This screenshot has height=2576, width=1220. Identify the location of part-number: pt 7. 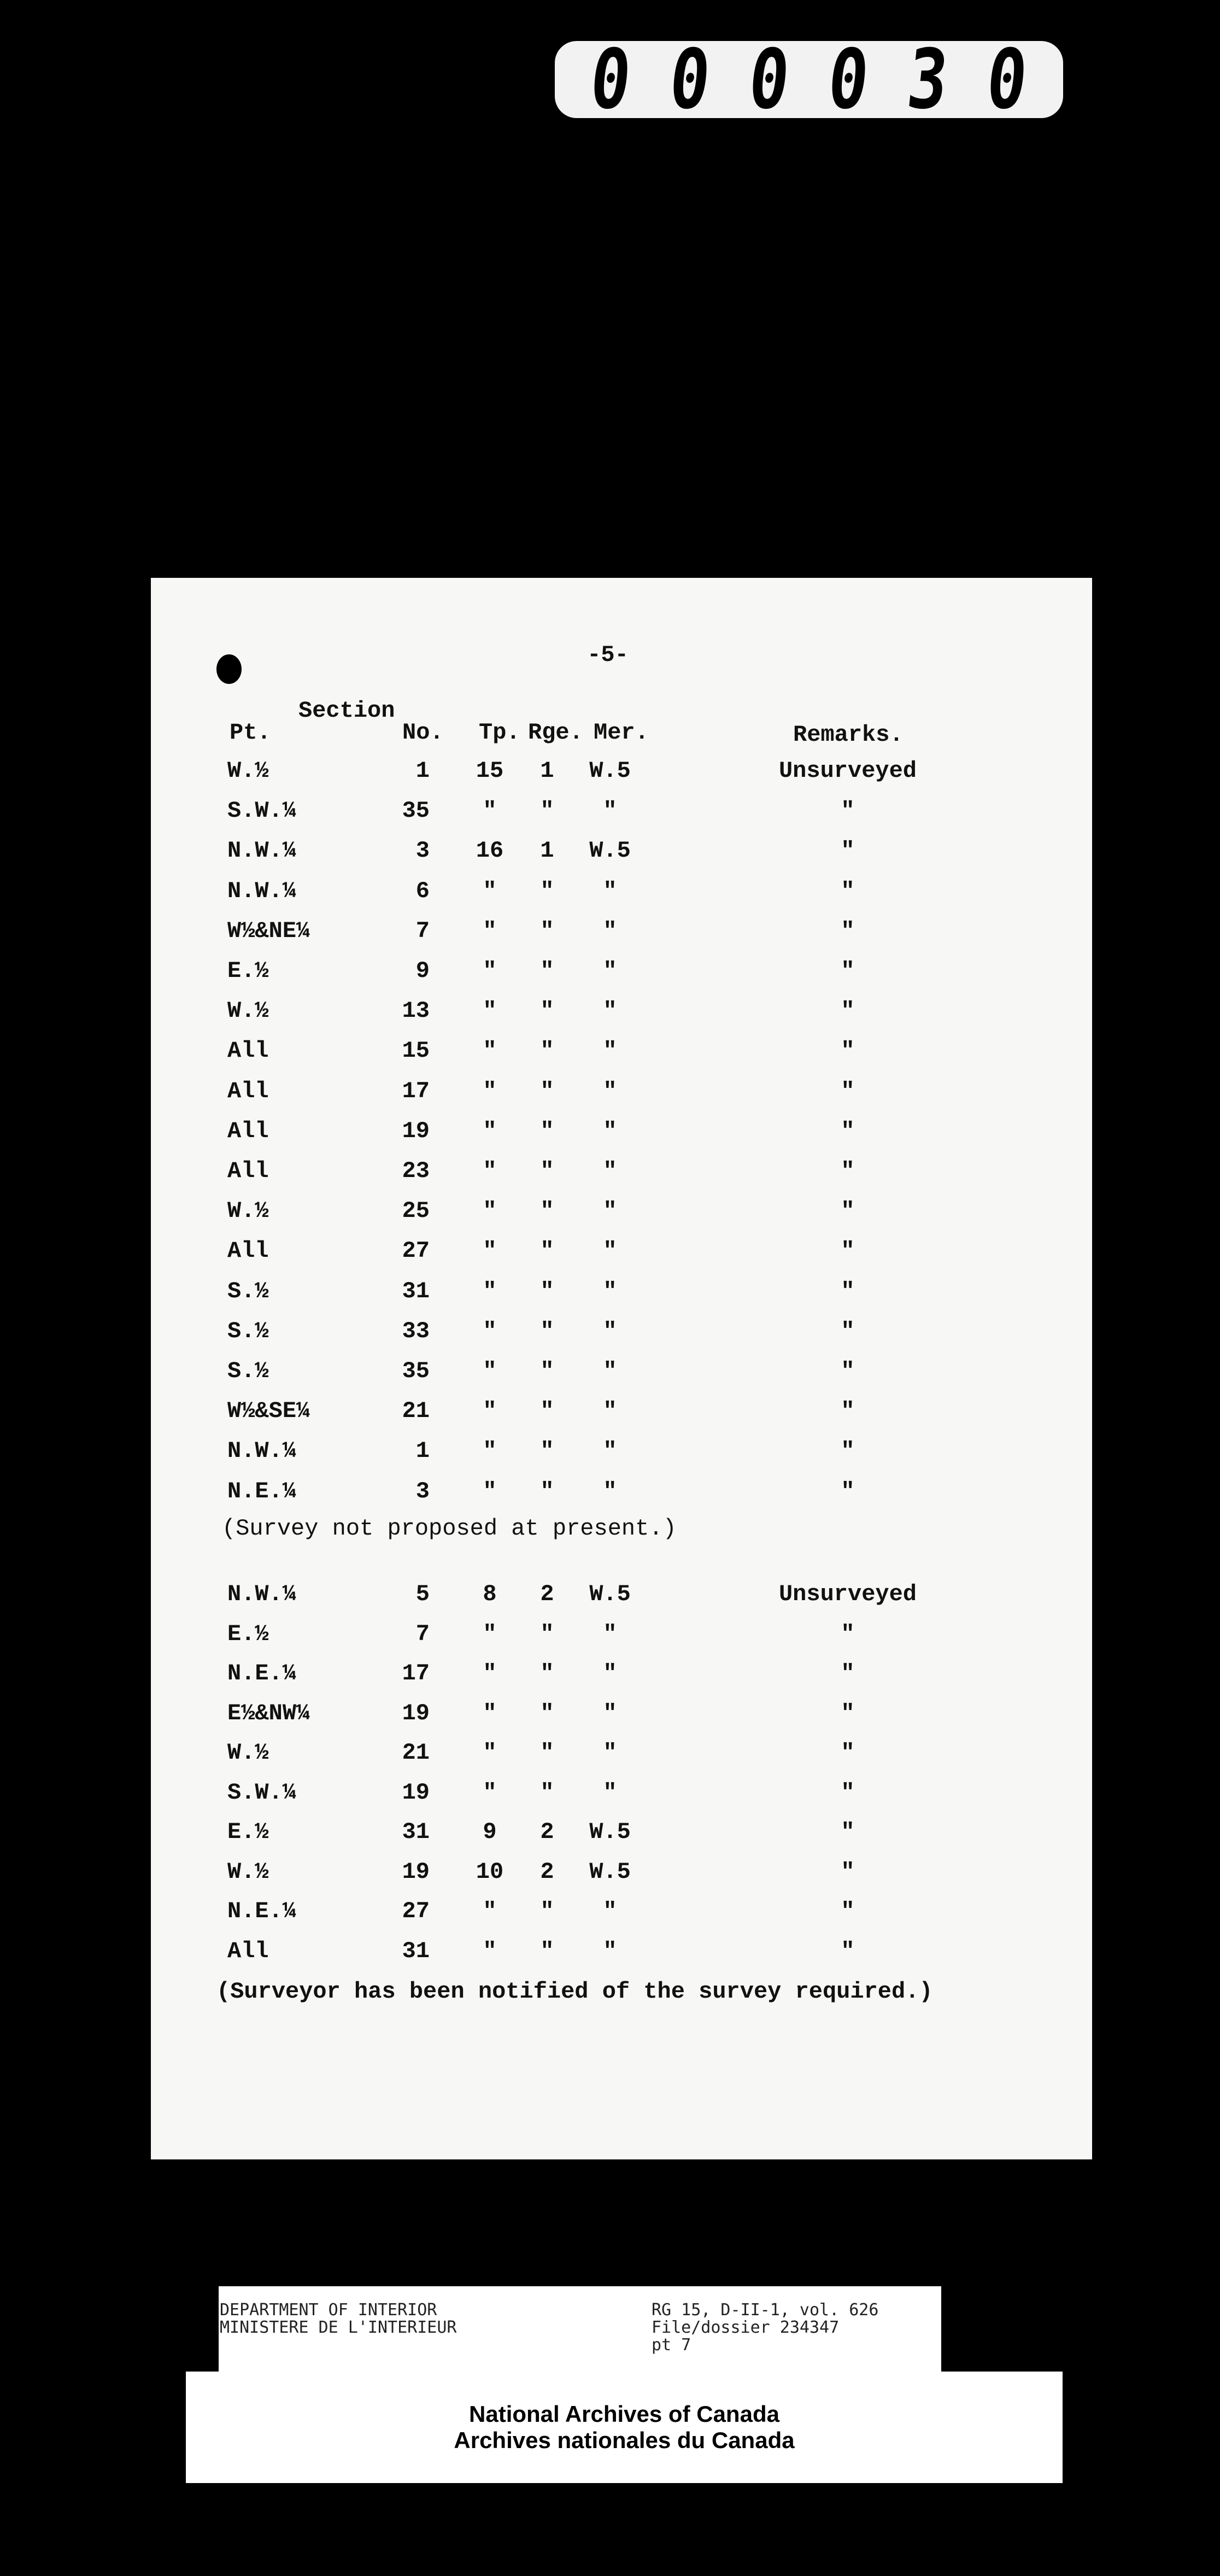
(671, 2345).